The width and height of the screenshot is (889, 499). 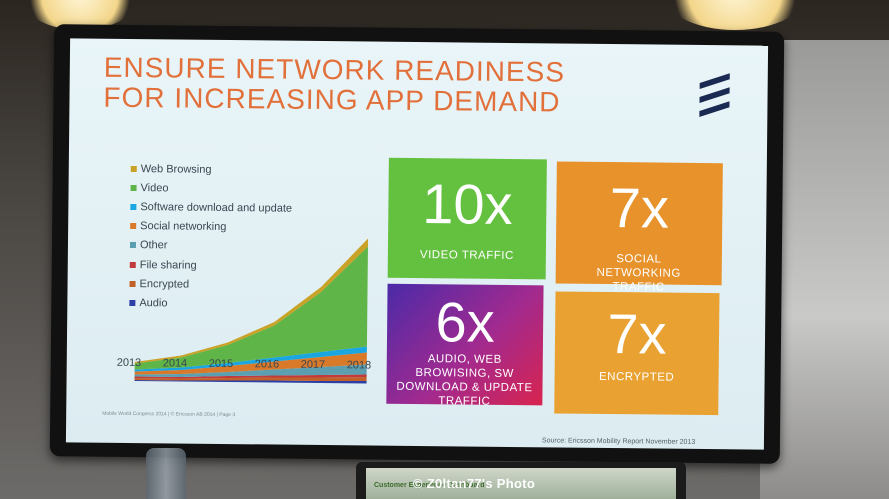 What do you see at coordinates (267, 364) in the screenshot?
I see `x-tick-label: 2016` at bounding box center [267, 364].